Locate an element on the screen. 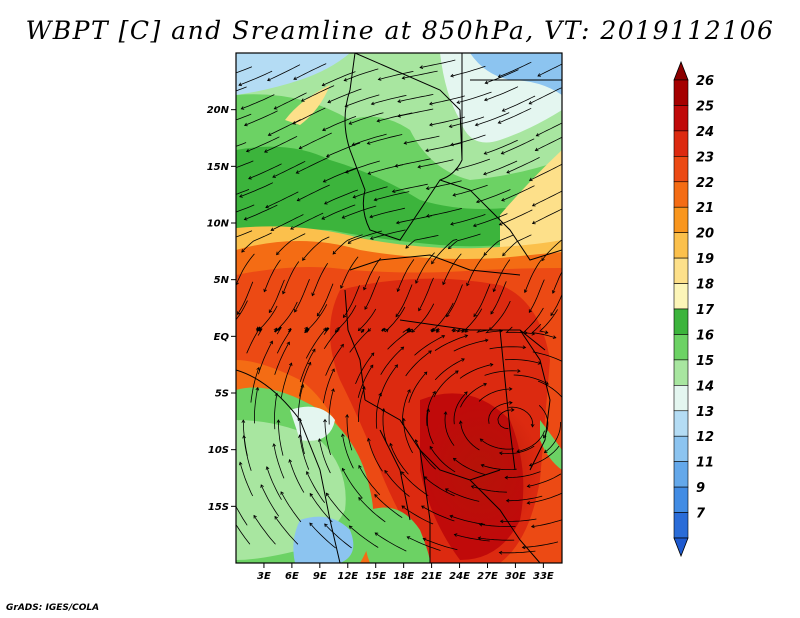 The width and height of the screenshot is (800, 618). colorbar-label: 12 is located at coordinates (705, 437).